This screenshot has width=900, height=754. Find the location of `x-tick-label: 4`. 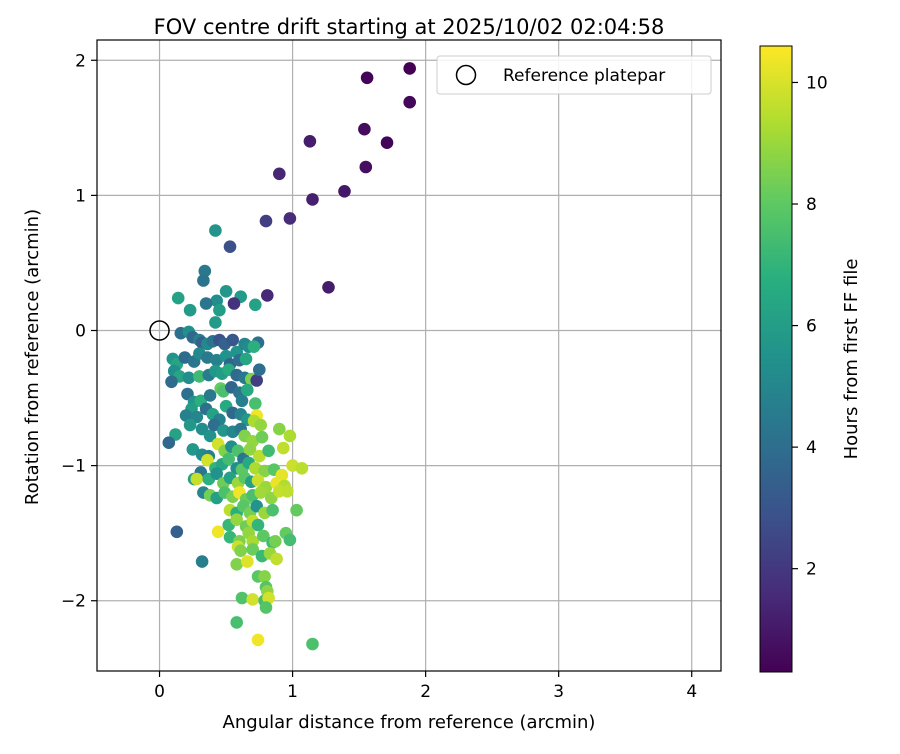

x-tick-label: 4 is located at coordinates (691, 692).